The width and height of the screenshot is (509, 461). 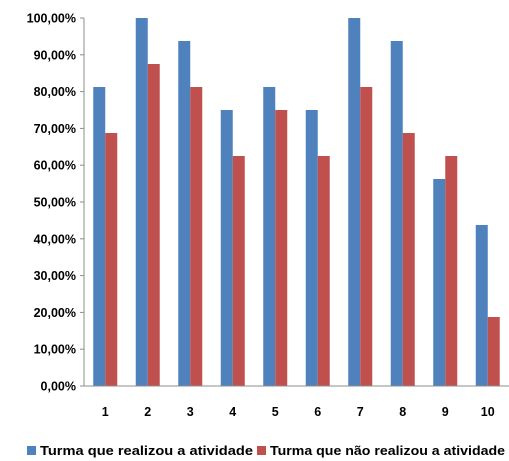 What do you see at coordinates (360, 412) in the screenshot?
I see `x-tick-label: 7` at bounding box center [360, 412].